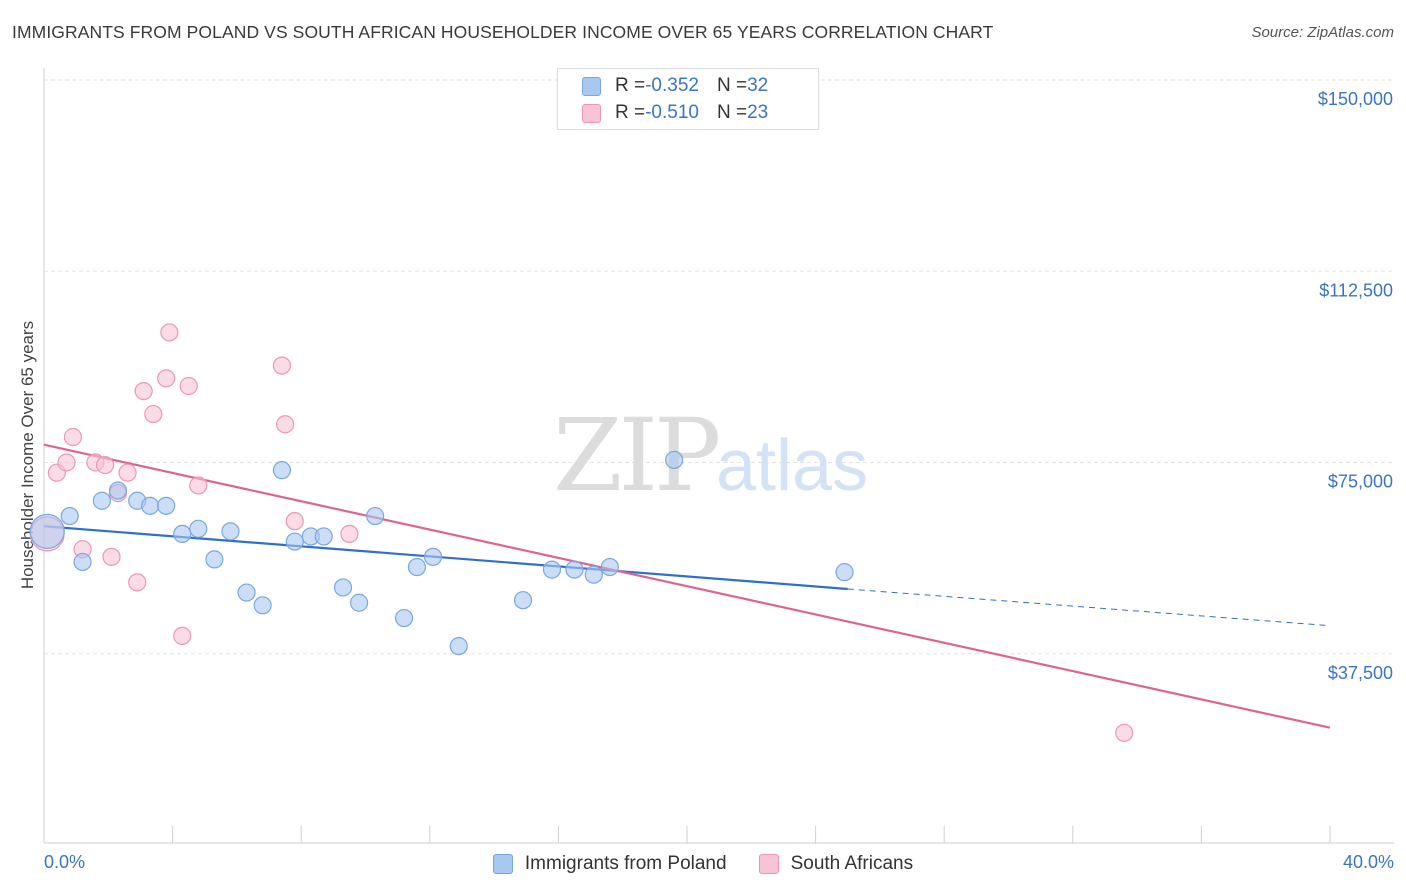 The height and width of the screenshot is (892, 1406). I want to click on x-tick-label-max: 40.0%, so click(1368, 862).